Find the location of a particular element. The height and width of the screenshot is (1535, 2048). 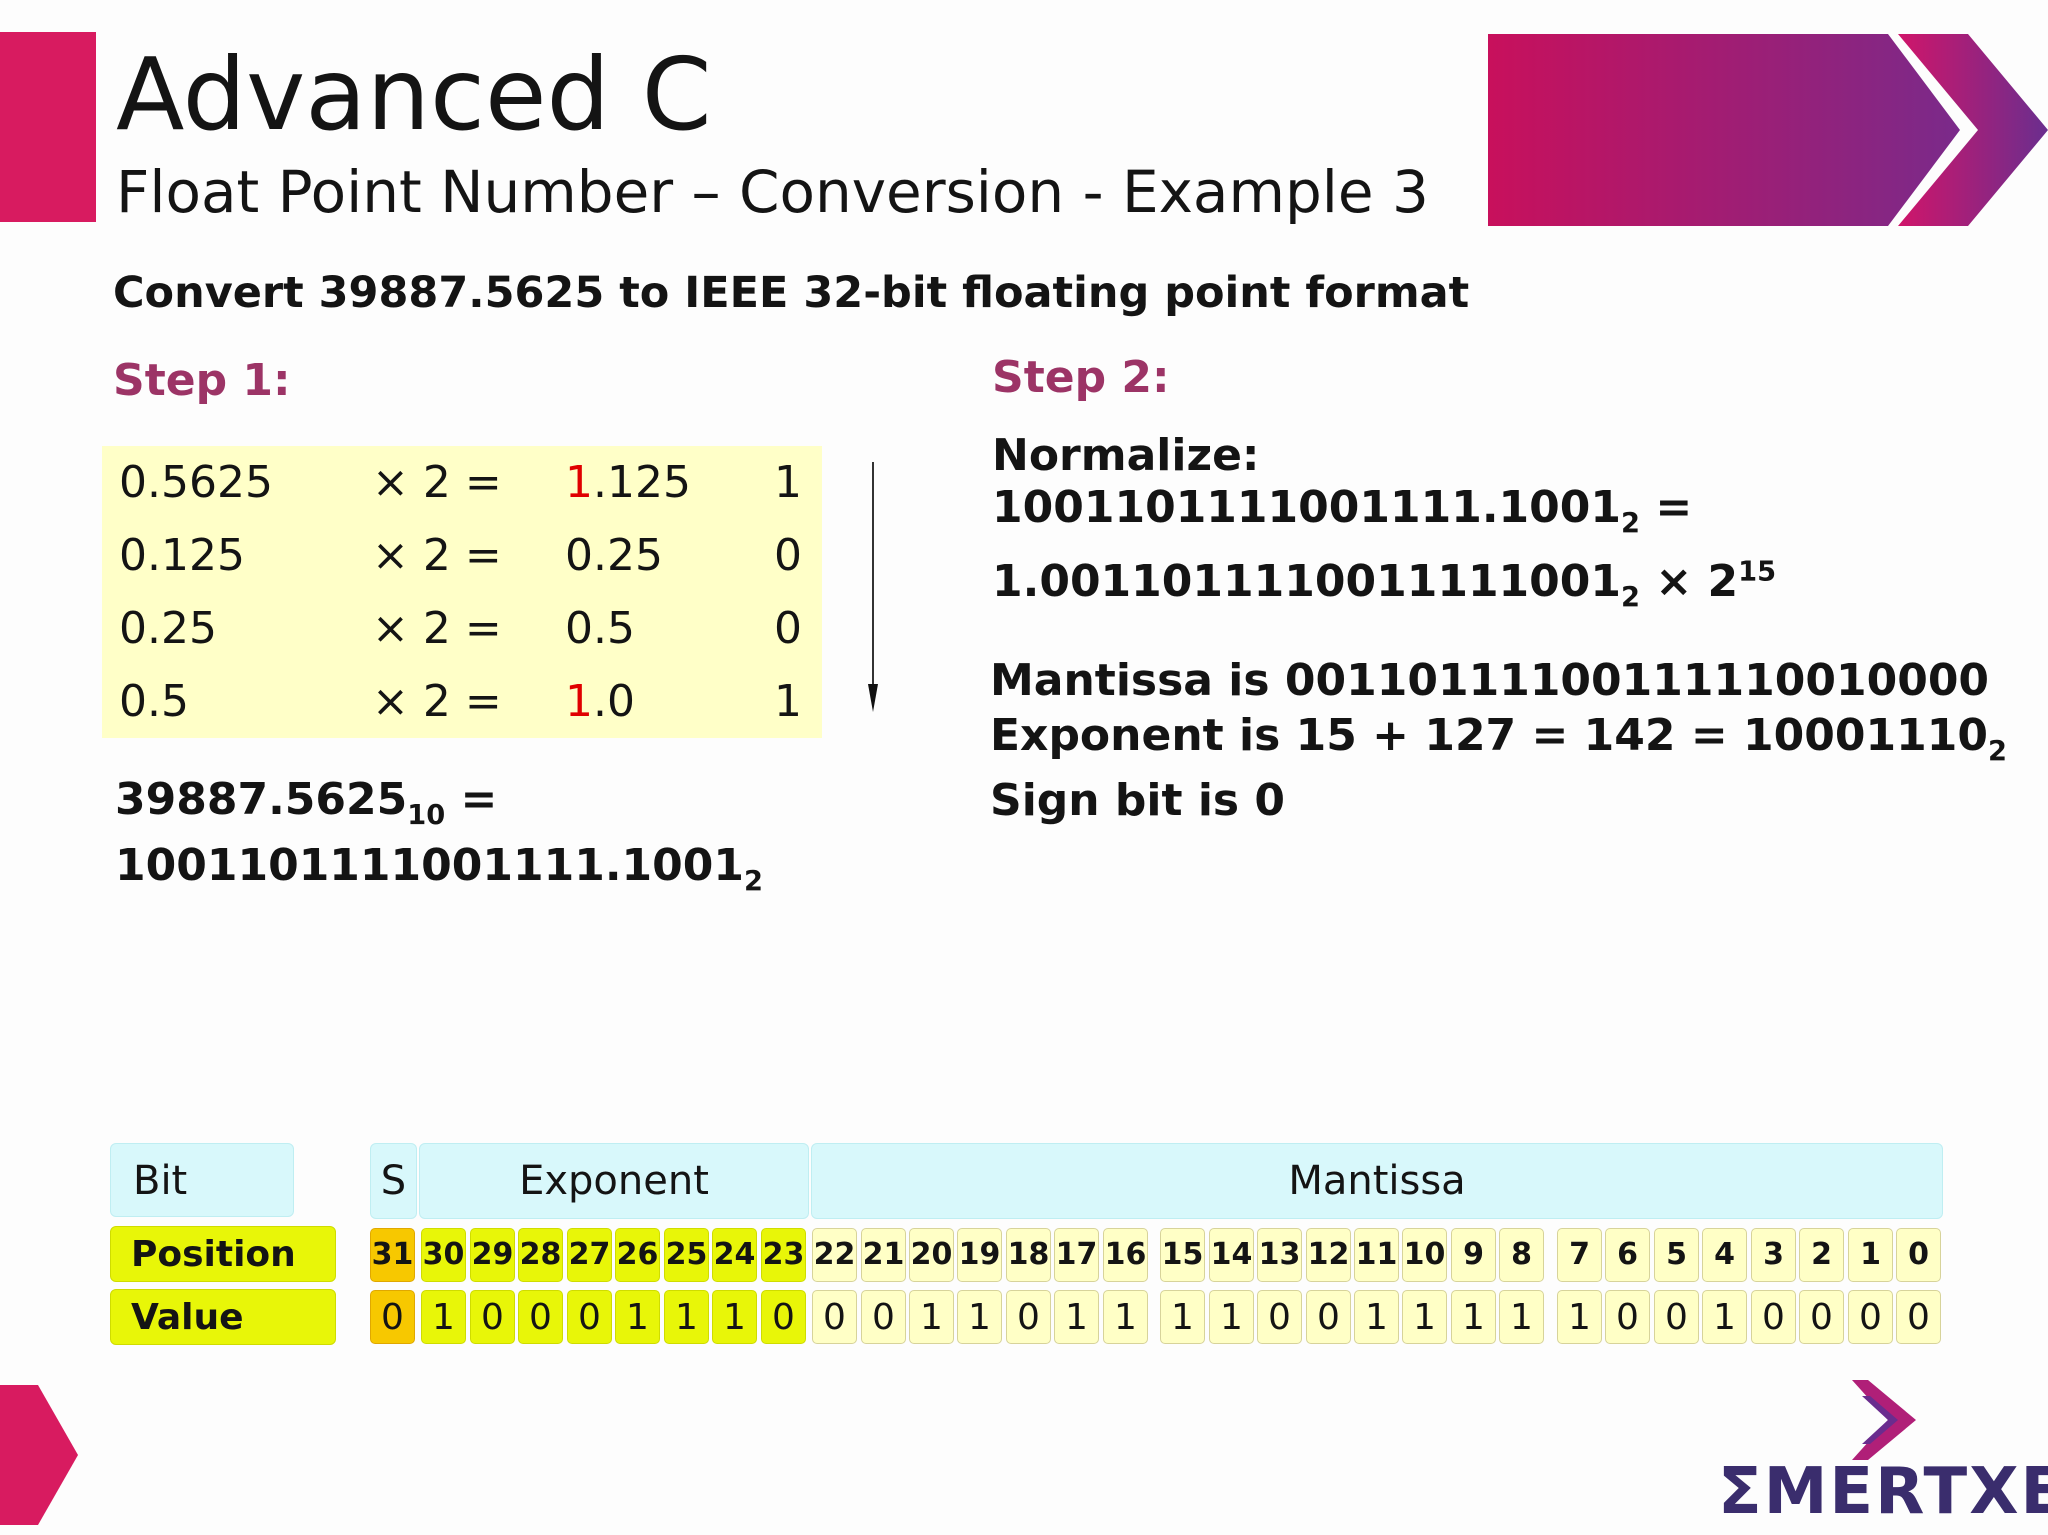

bit-position-cell: 10 is located at coordinates (1424, 1255).